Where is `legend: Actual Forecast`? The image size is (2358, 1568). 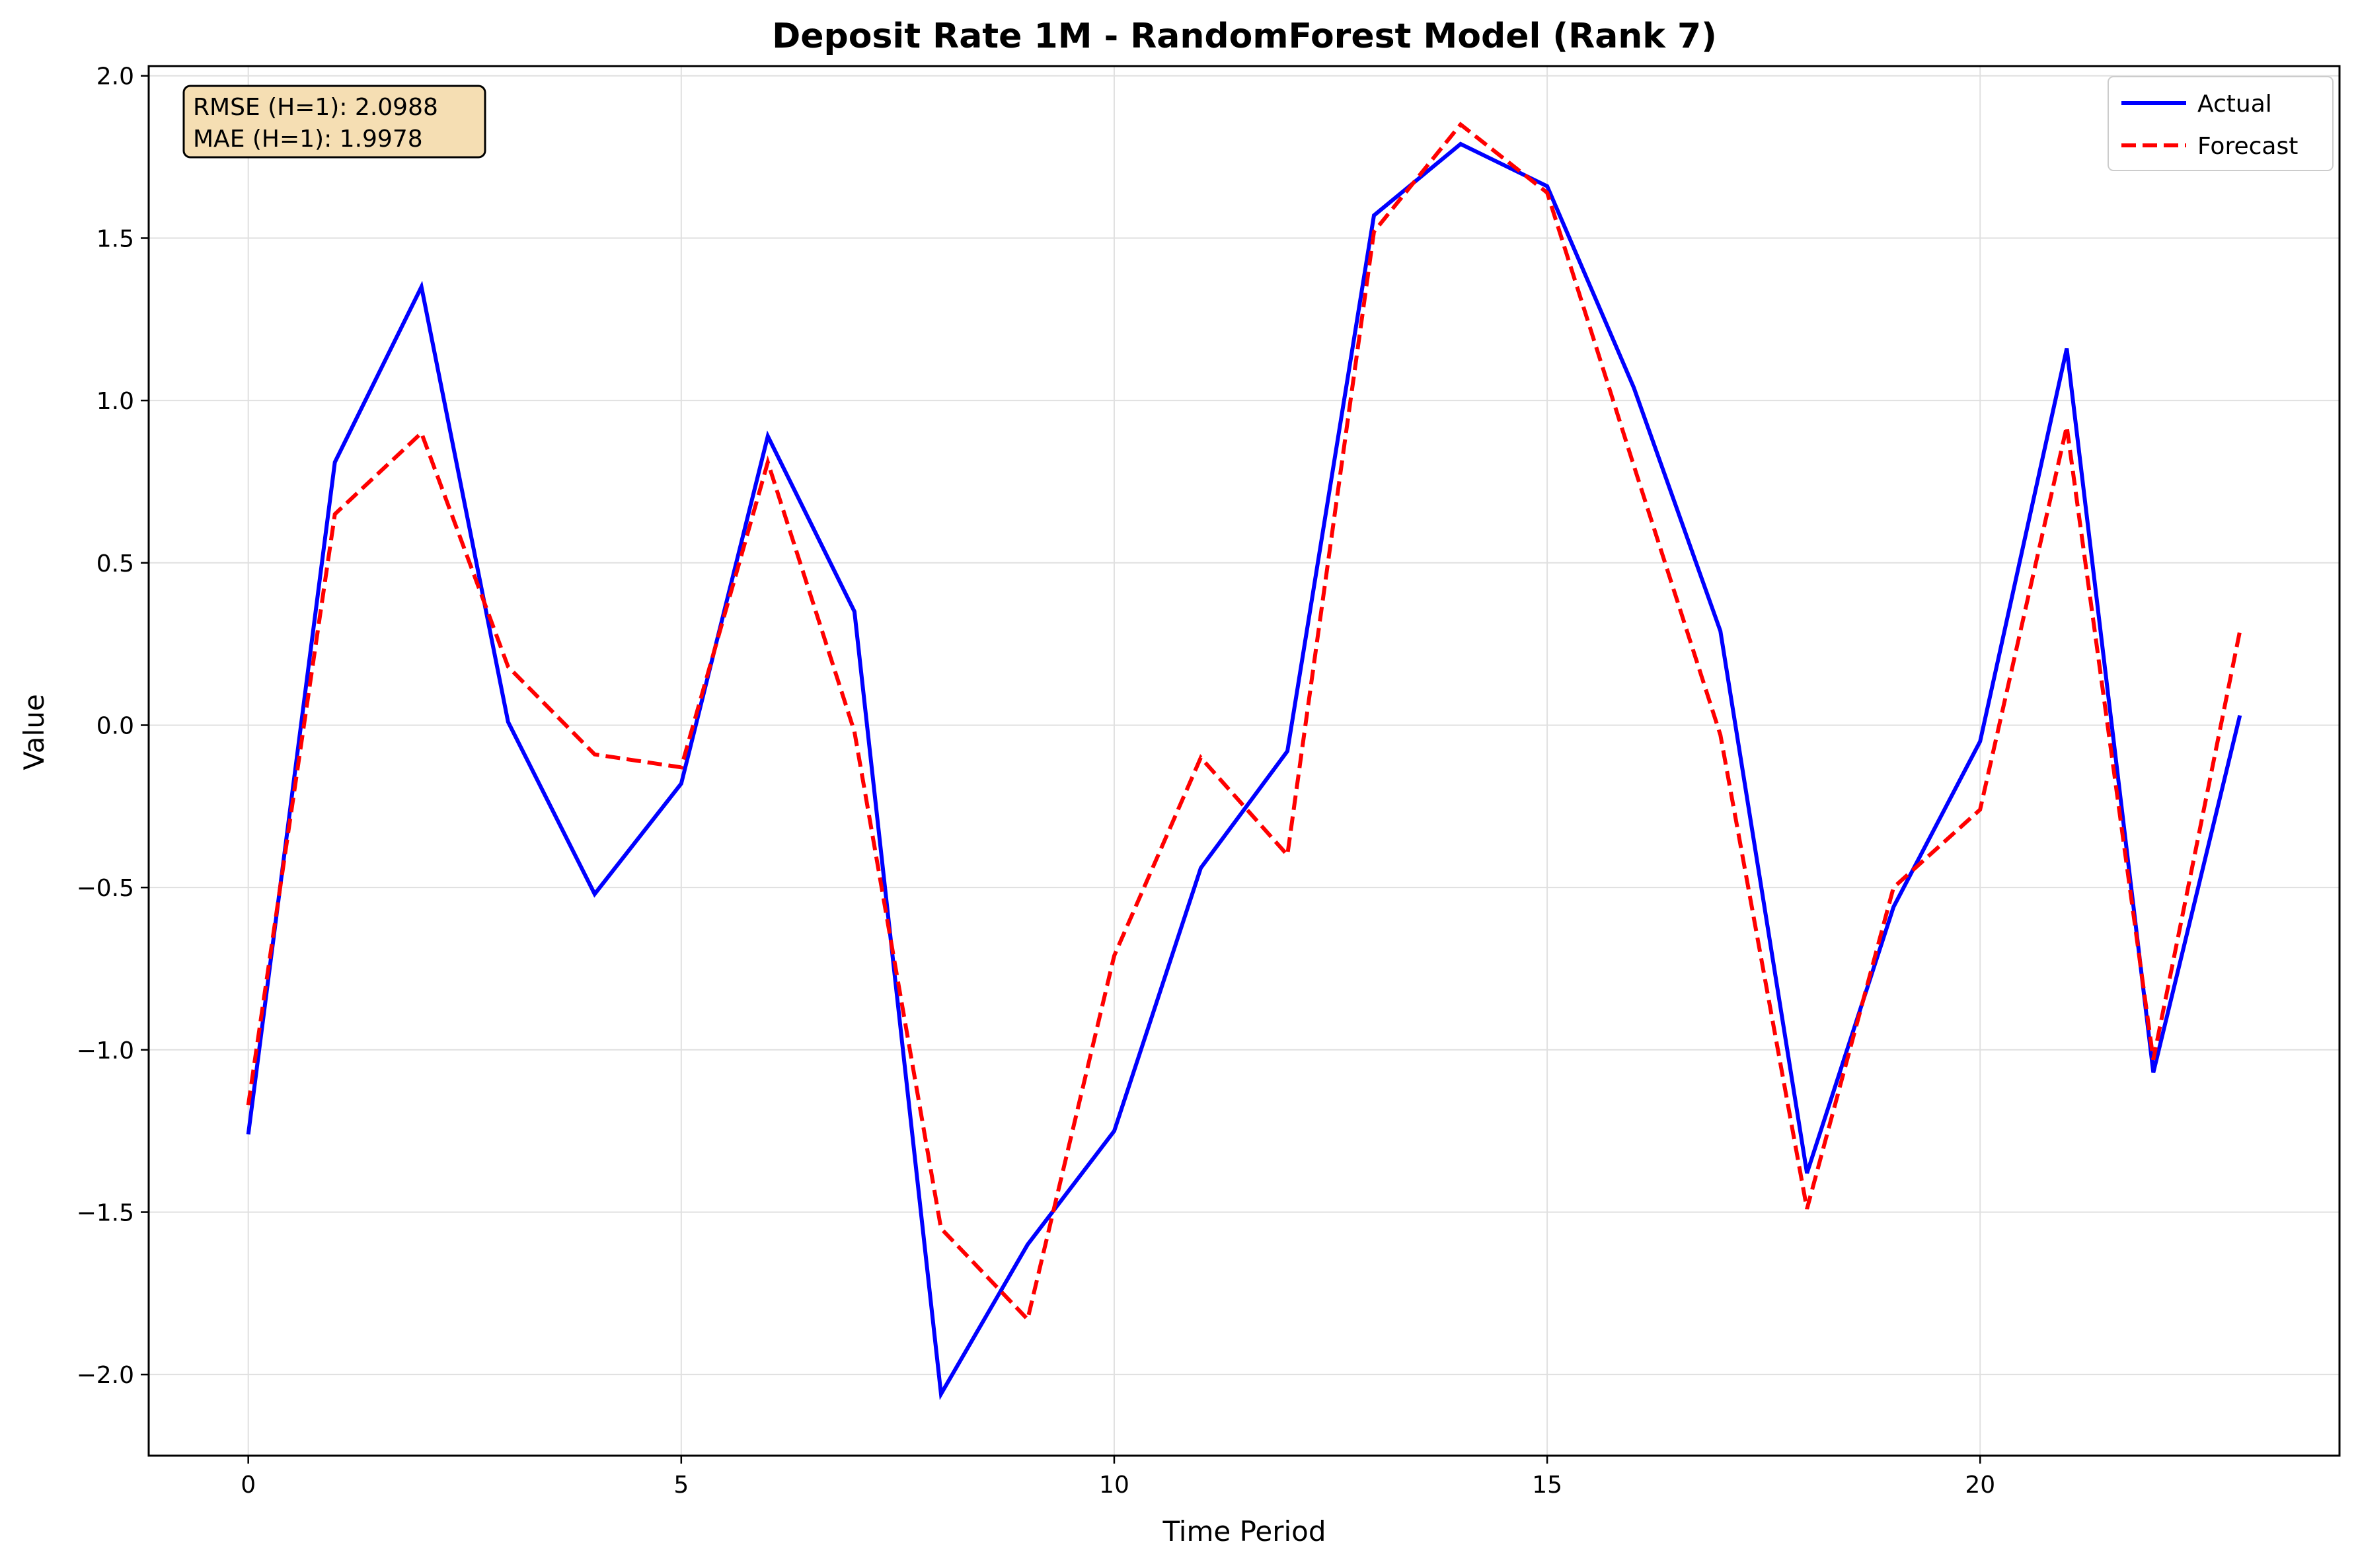
legend: Actual Forecast is located at coordinates (2221, 123).